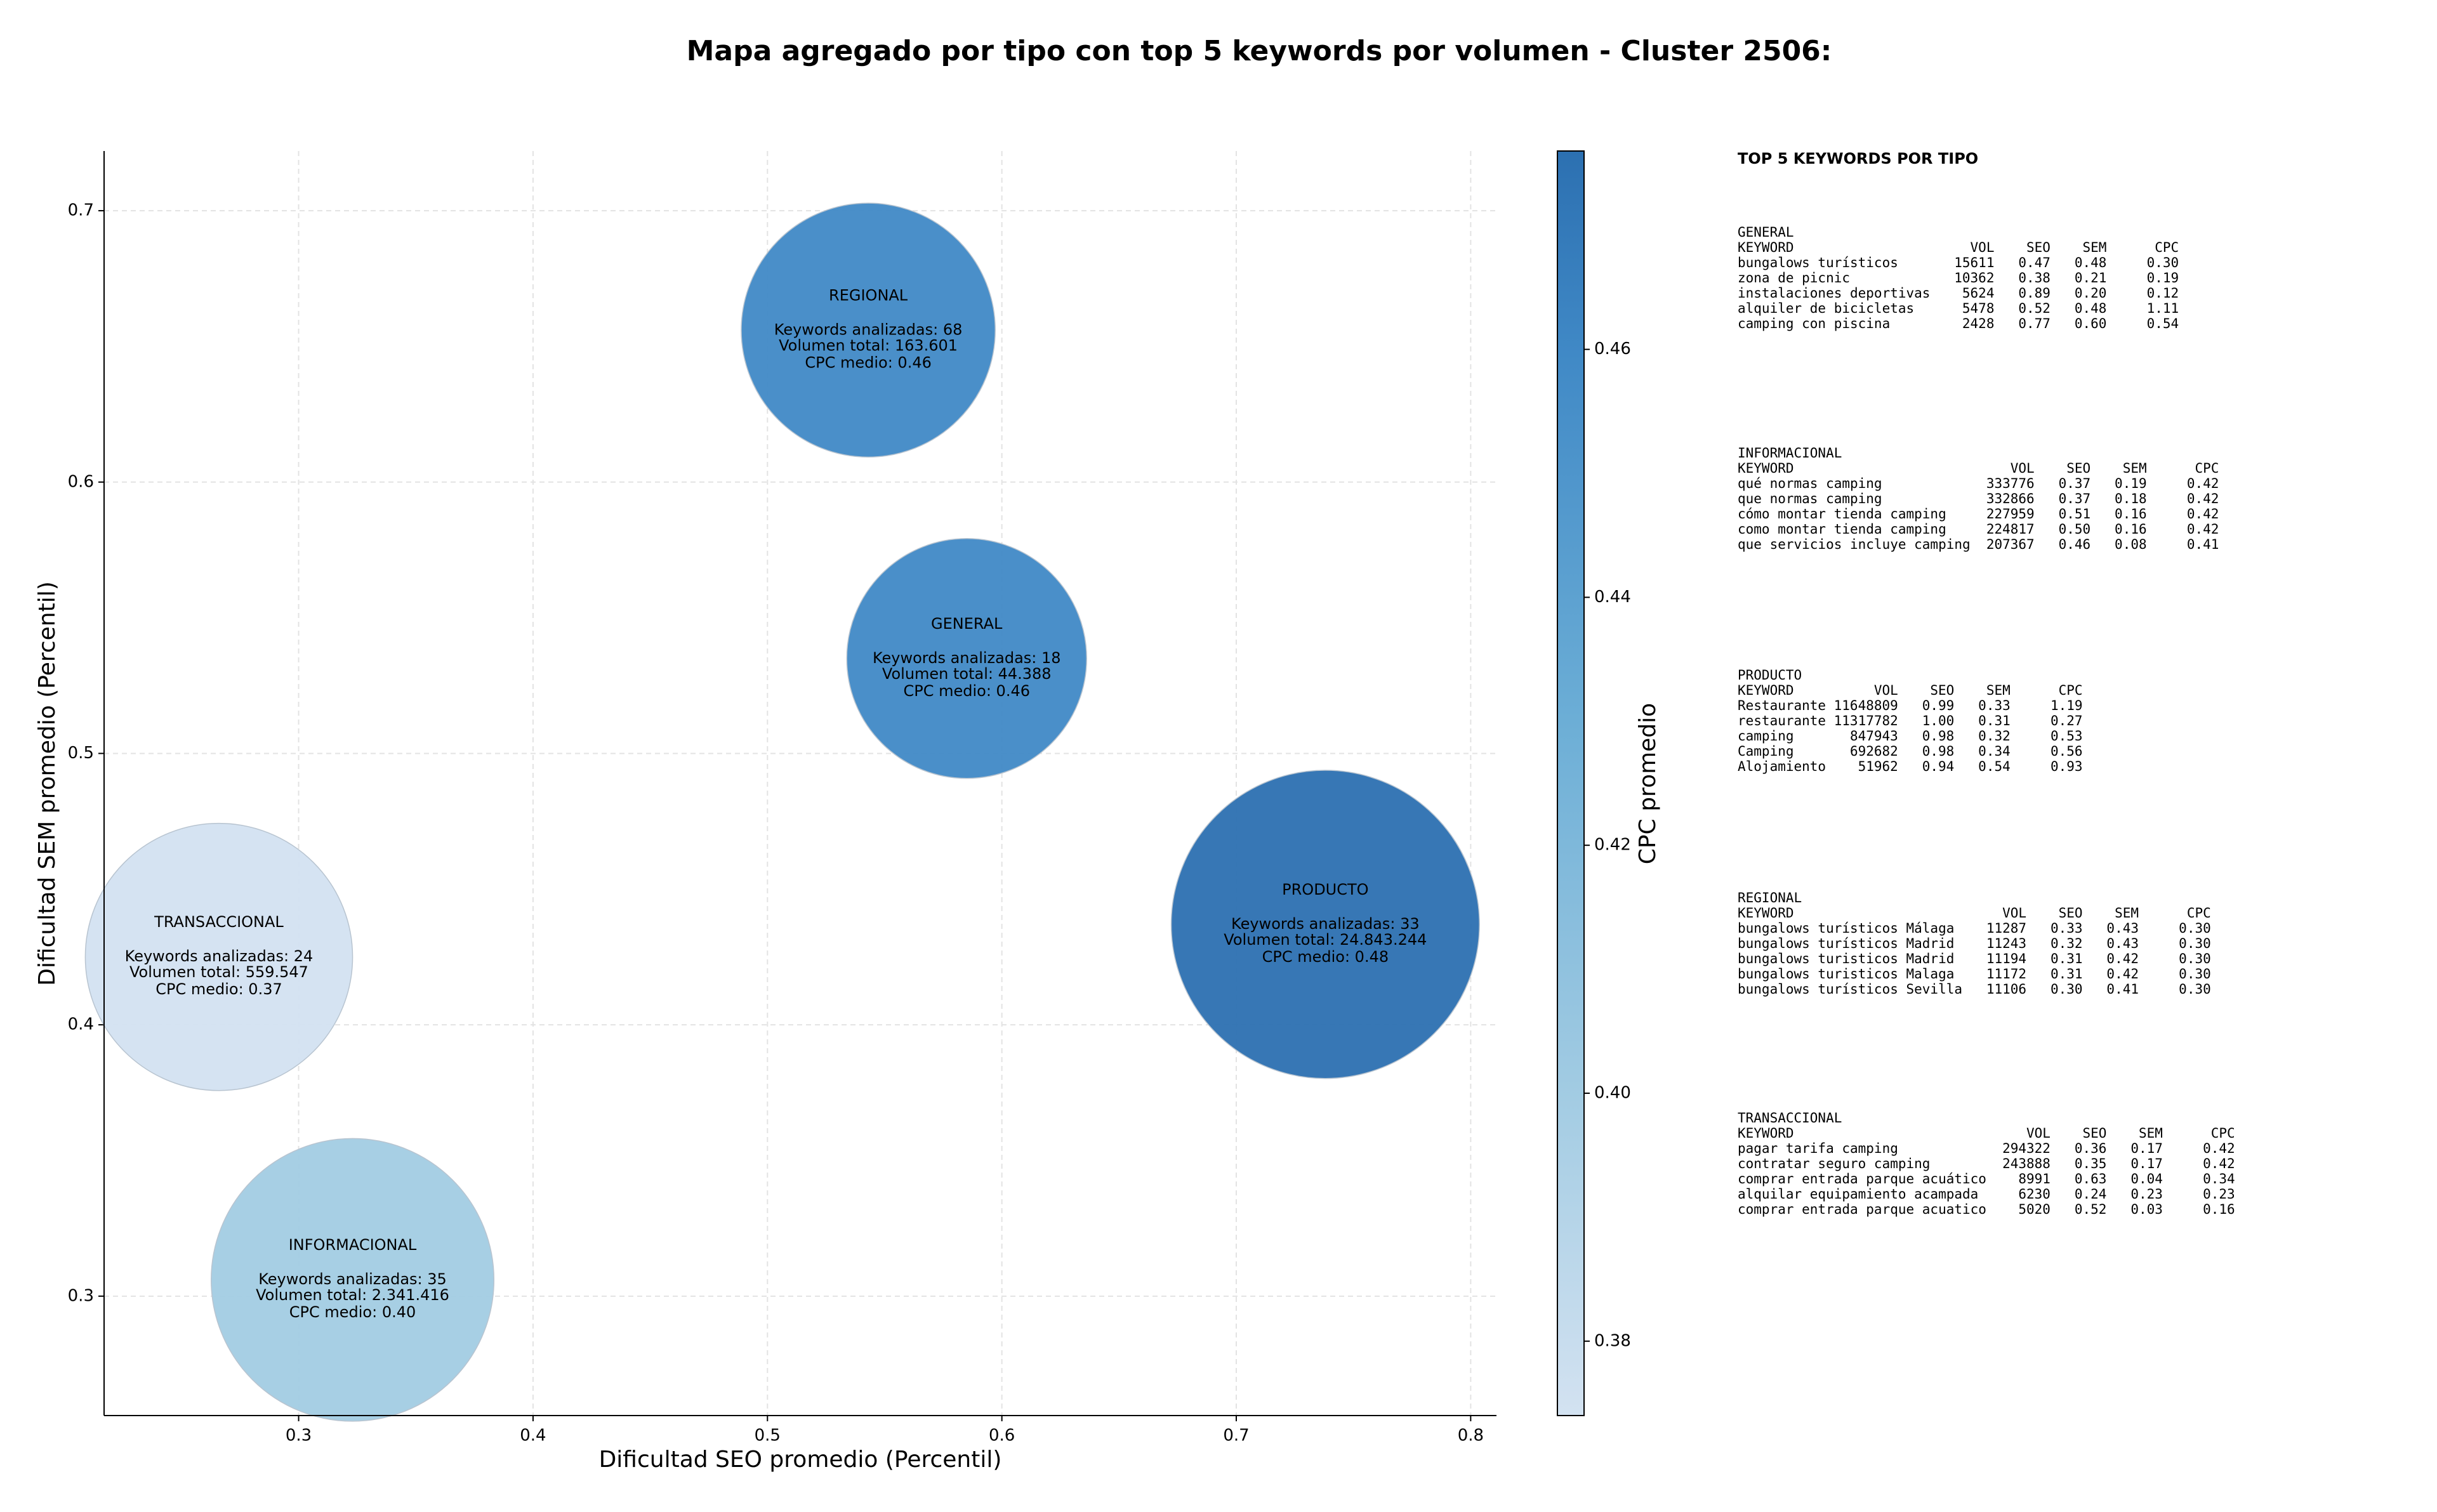 The image size is (2437, 1512). What do you see at coordinates (2034, 1179) in the screenshot?
I see `table-cell: 8991` at bounding box center [2034, 1179].